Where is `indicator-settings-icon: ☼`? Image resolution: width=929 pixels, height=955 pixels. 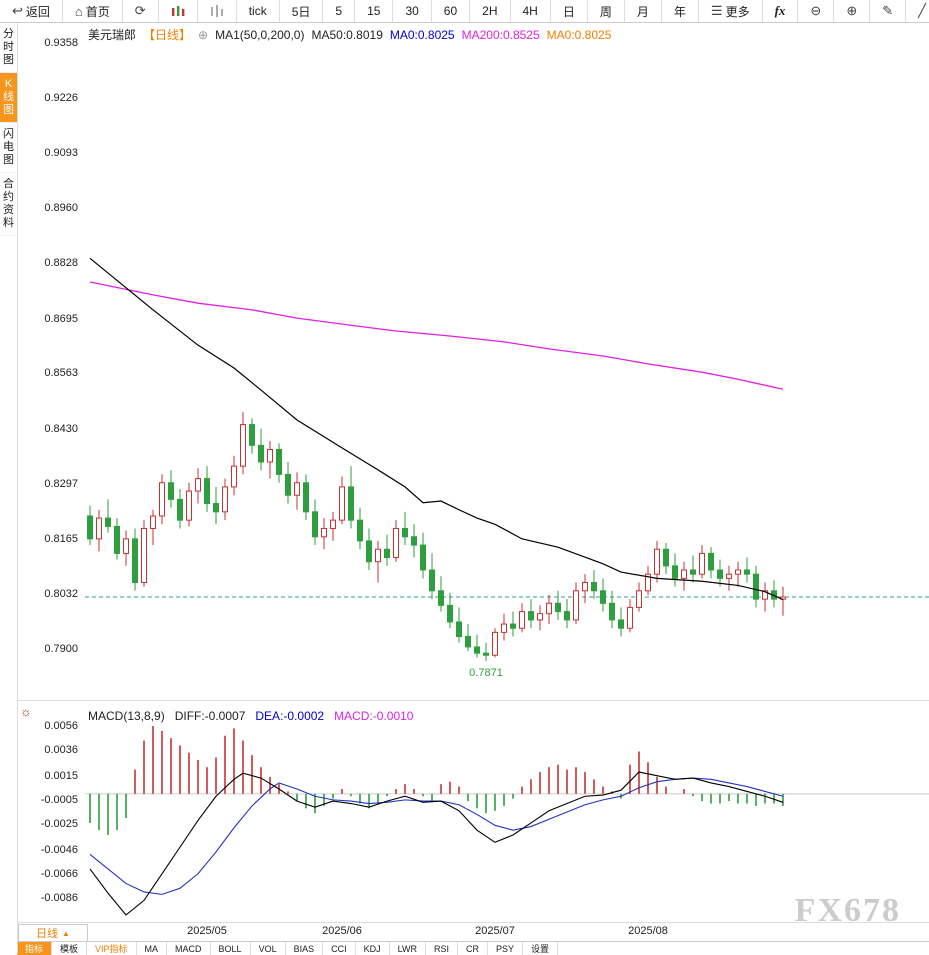 indicator-settings-icon: ☼ is located at coordinates (26, 711).